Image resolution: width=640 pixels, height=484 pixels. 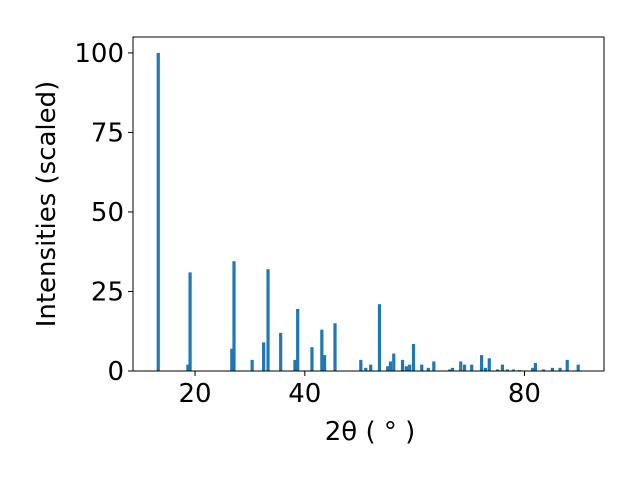 I want to click on y-tick-label: 50, so click(x=107, y=213).